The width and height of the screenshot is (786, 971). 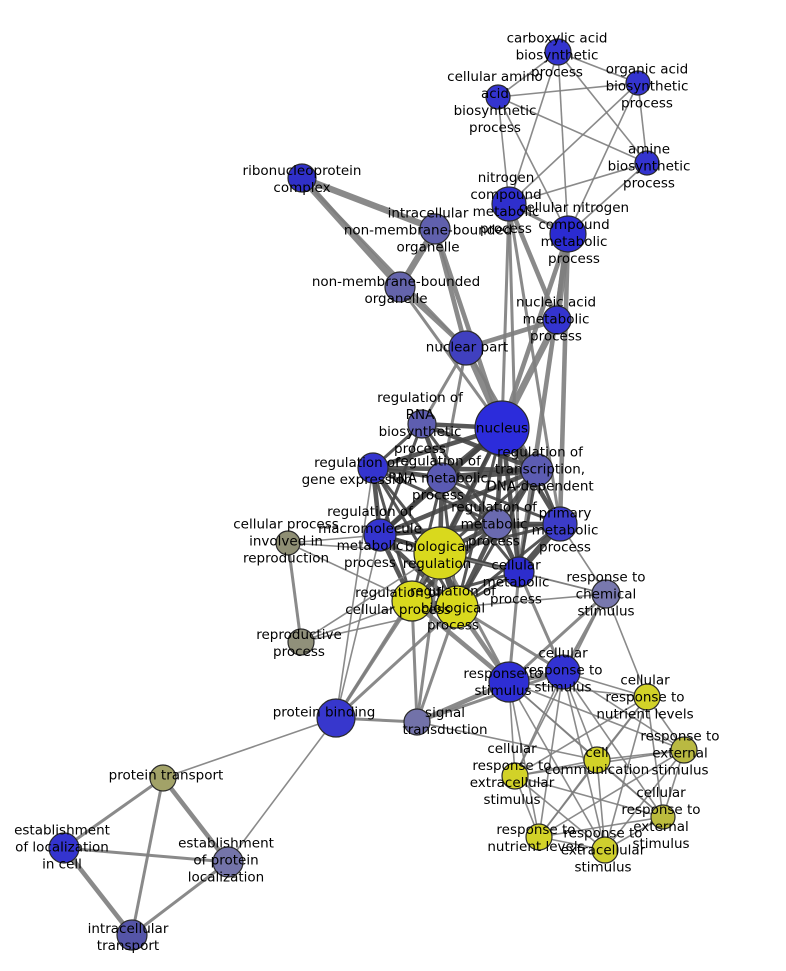 I want to click on node-label-npt: nuclear part, so click(x=467, y=348).